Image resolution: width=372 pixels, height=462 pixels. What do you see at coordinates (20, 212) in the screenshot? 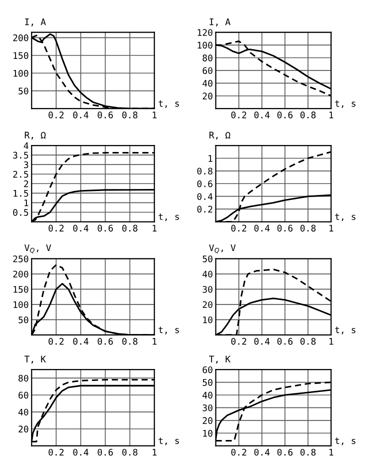
I see `y-tick-label: 0.5` at bounding box center [20, 212].